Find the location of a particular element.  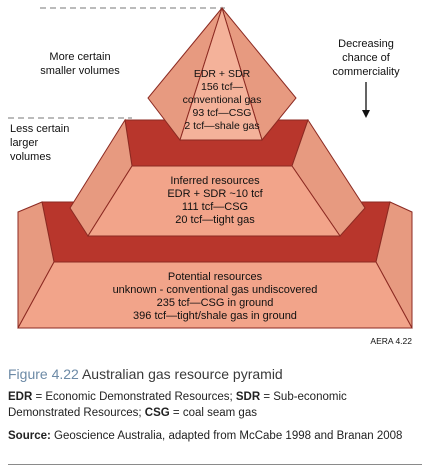

abbr-edr-text: = Economic Demonstrated Resources; is located at coordinates (134, 397).